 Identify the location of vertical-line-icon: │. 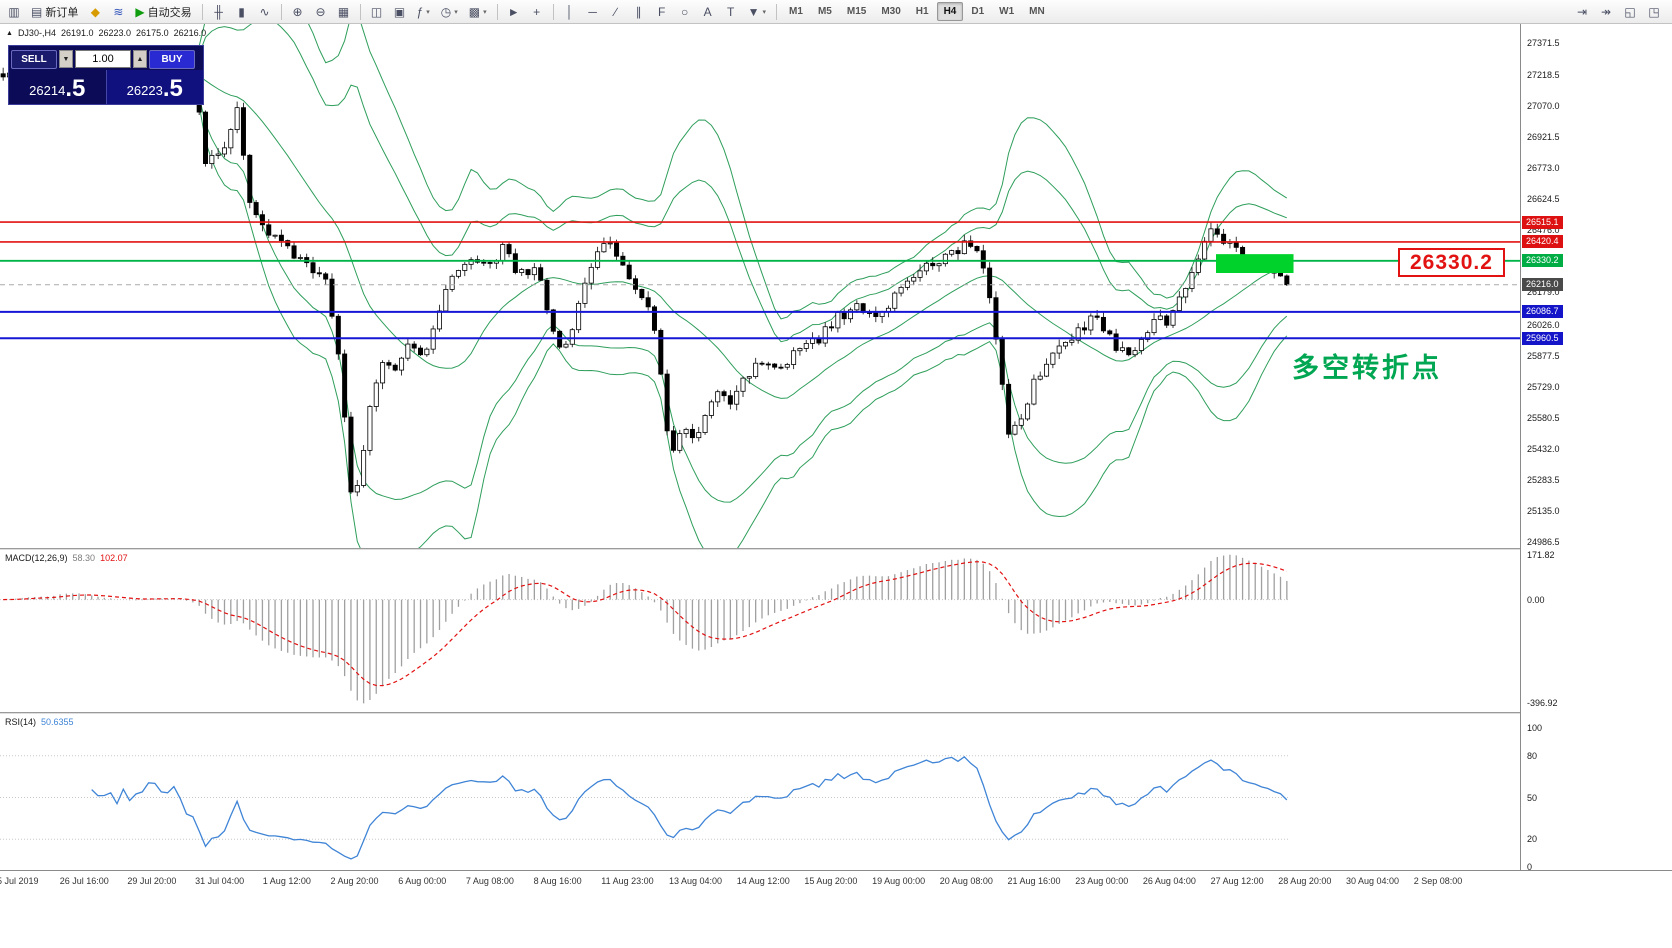
(569, 11).